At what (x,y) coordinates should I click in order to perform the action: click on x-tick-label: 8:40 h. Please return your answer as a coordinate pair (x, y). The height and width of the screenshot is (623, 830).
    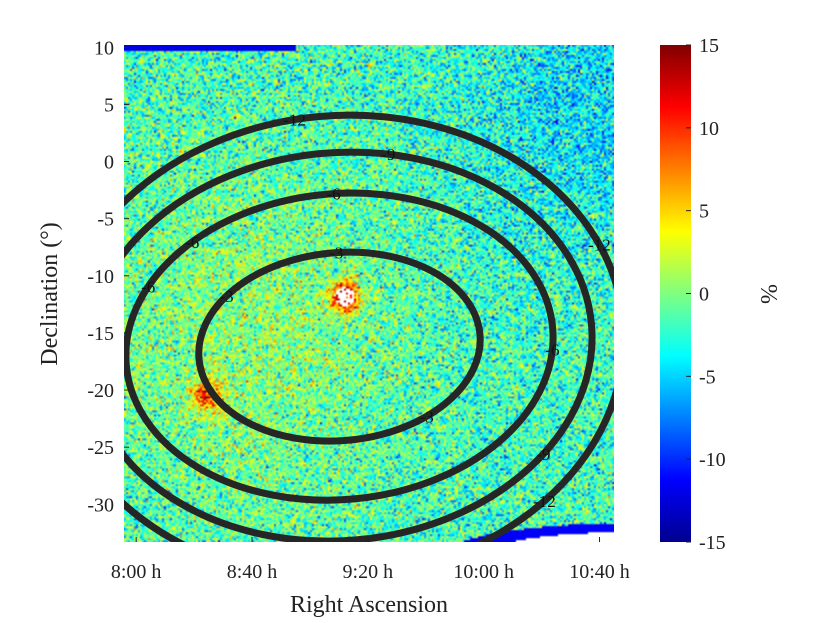
    Looking at the image, I should click on (252, 572).